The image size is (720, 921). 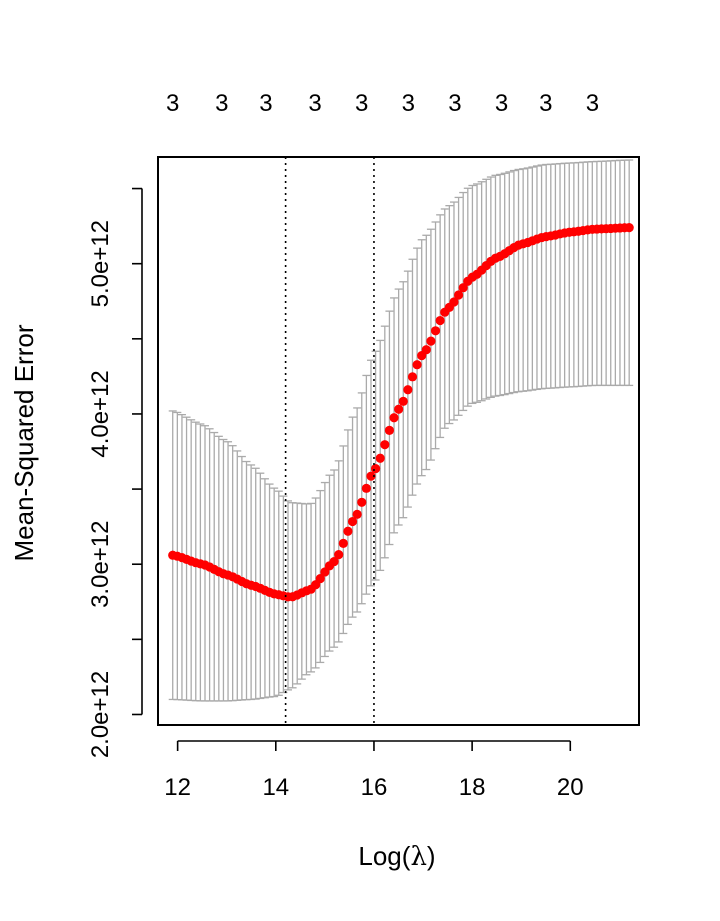 What do you see at coordinates (100, 413) in the screenshot?
I see `y-tick-label: 4.0e+12` at bounding box center [100, 413].